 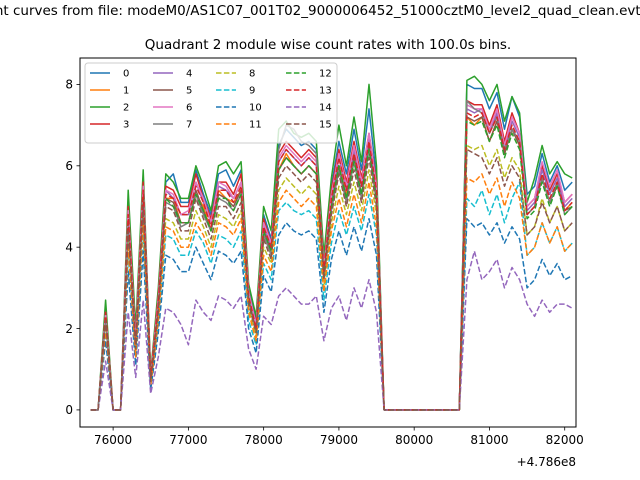 I want to click on legend-label: 3, so click(x=126, y=125).